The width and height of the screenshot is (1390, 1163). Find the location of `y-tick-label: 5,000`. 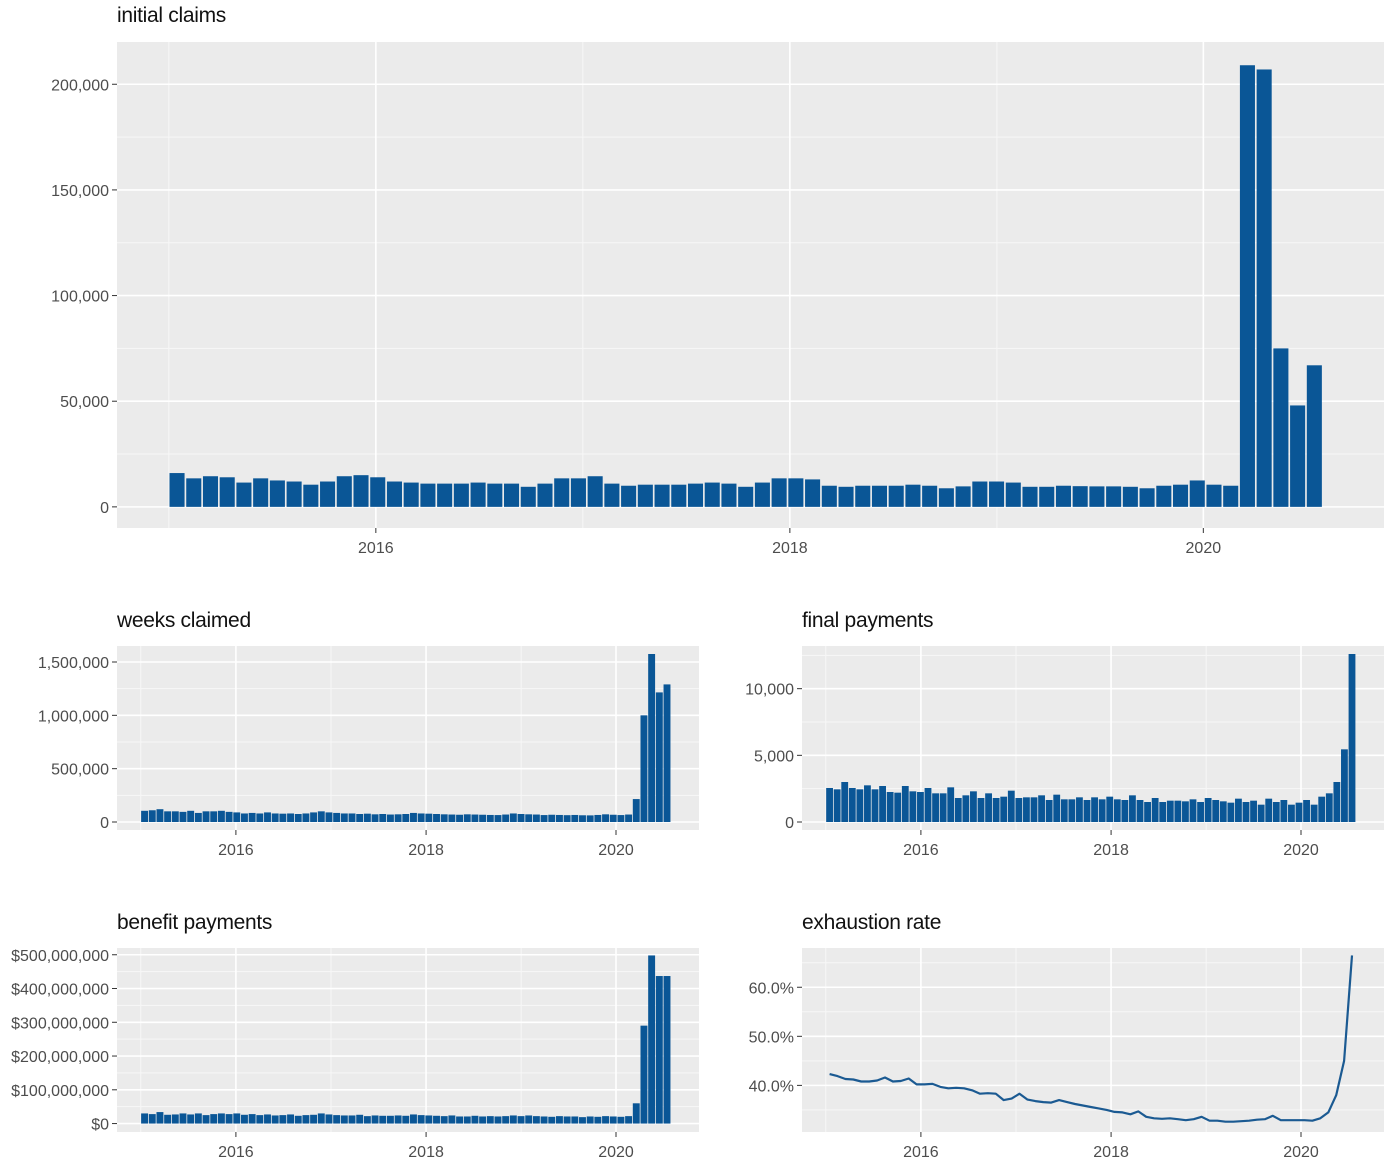

y-tick-label: 5,000 is located at coordinates (774, 756).